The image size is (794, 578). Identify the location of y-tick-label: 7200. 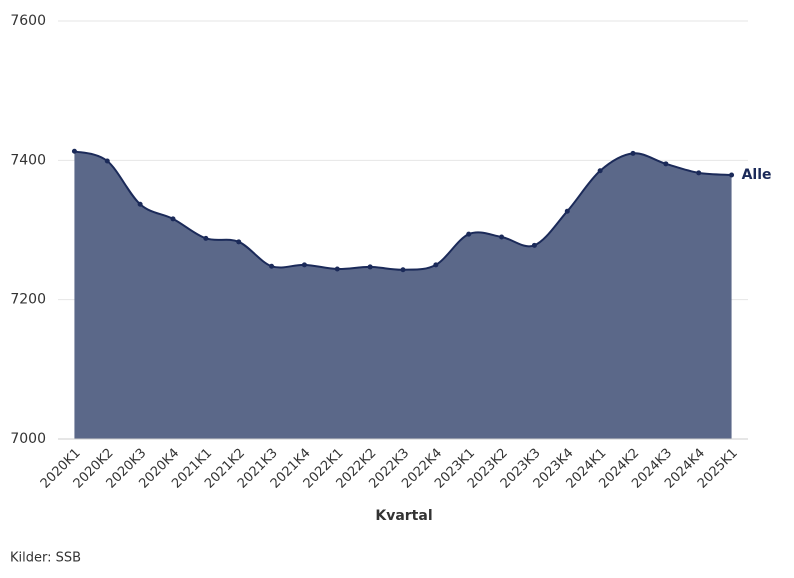
(28, 300).